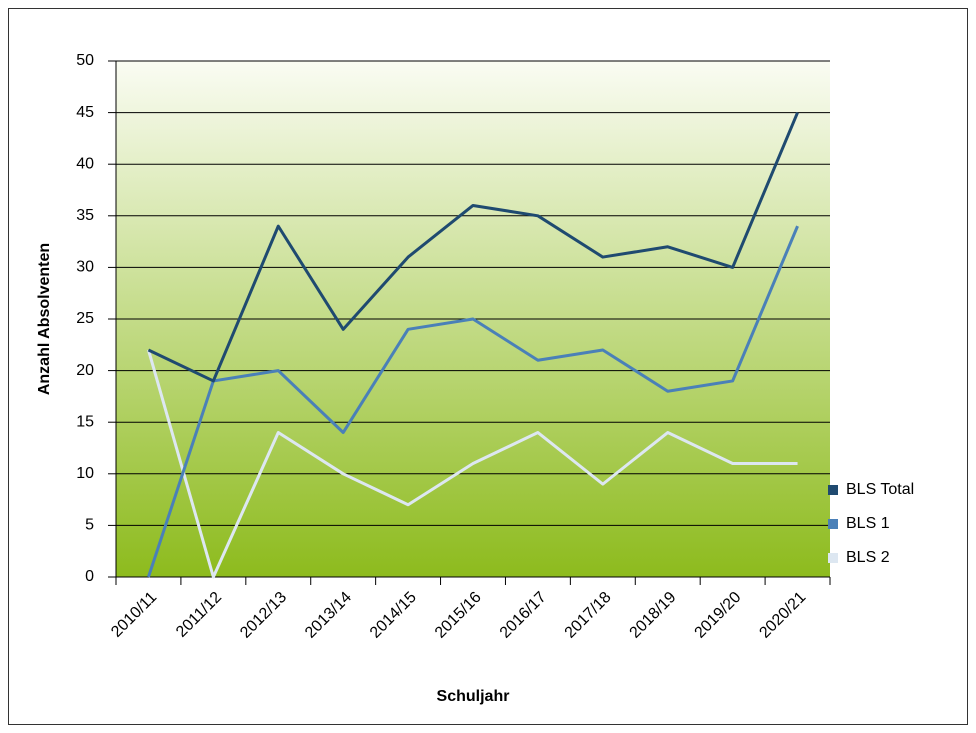 This screenshot has height=733, width=976. I want to click on y-tick-label: 40, so click(85, 163).